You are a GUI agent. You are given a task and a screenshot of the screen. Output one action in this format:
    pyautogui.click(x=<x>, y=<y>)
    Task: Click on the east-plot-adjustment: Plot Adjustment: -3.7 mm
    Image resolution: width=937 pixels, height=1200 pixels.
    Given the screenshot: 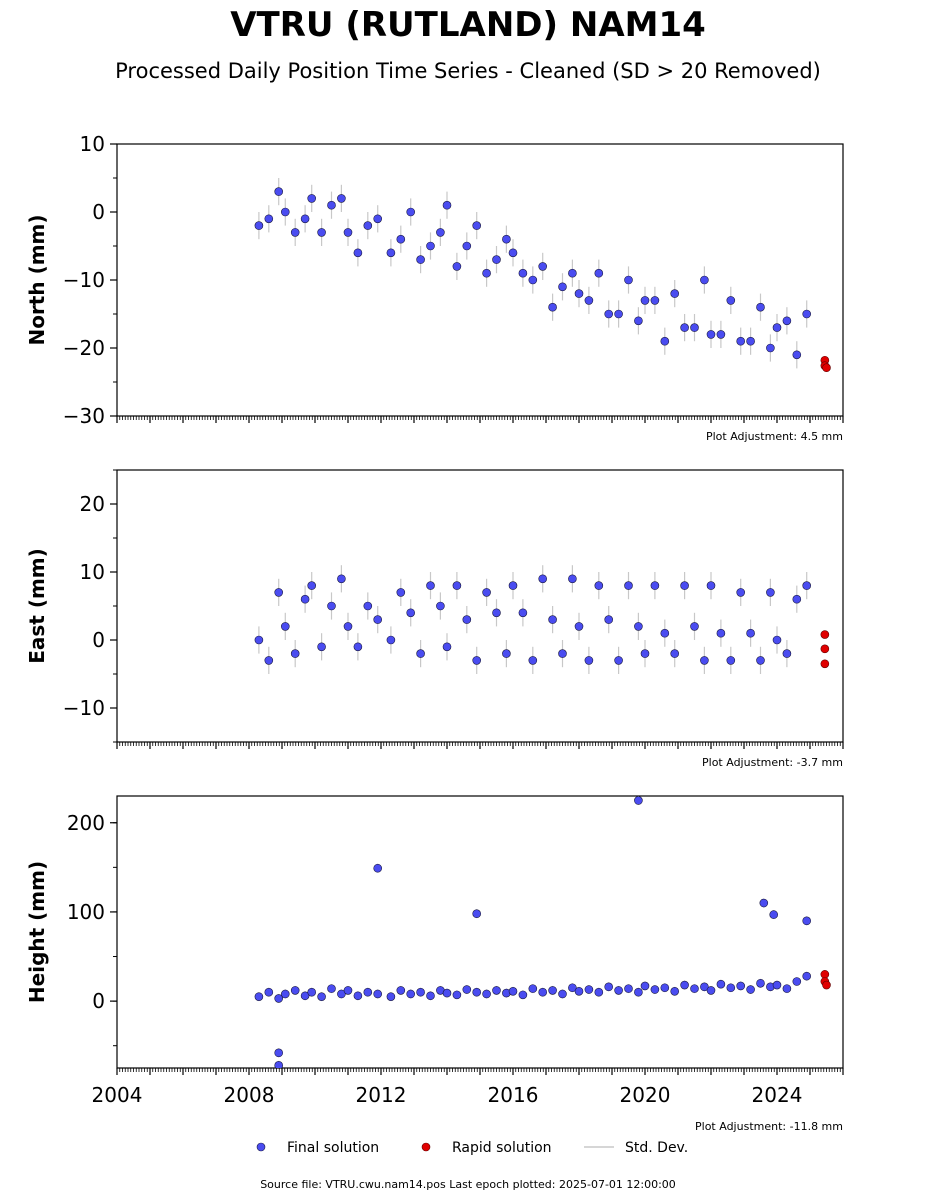 What is the action you would take?
    pyautogui.click(x=772, y=762)
    